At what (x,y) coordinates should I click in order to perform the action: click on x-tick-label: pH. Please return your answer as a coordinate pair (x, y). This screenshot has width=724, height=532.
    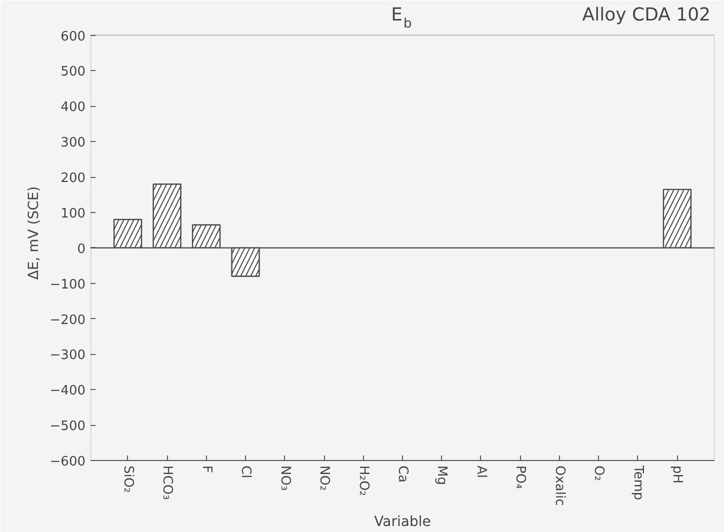
    Looking at the image, I should click on (677, 475).